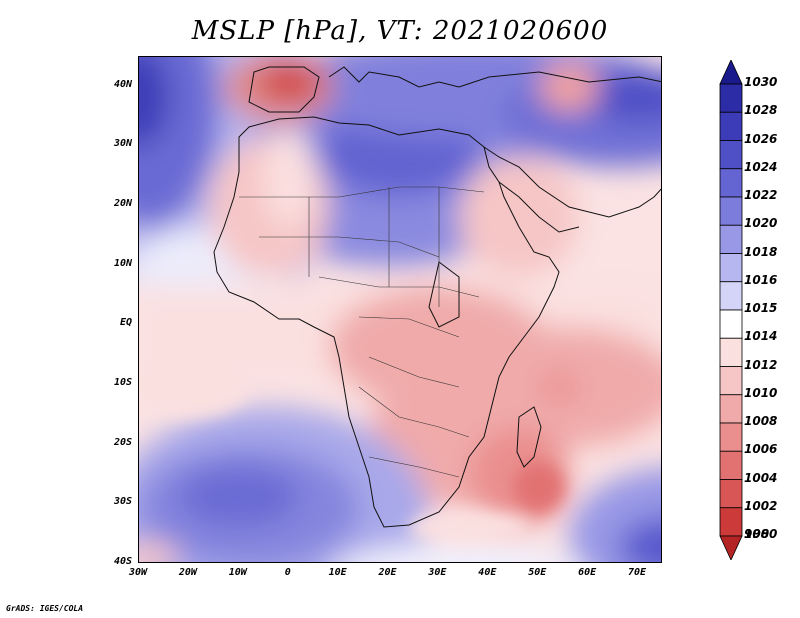 The width and height of the screenshot is (800, 618). I want to click on colorbar-label: 1004, so click(761, 477).